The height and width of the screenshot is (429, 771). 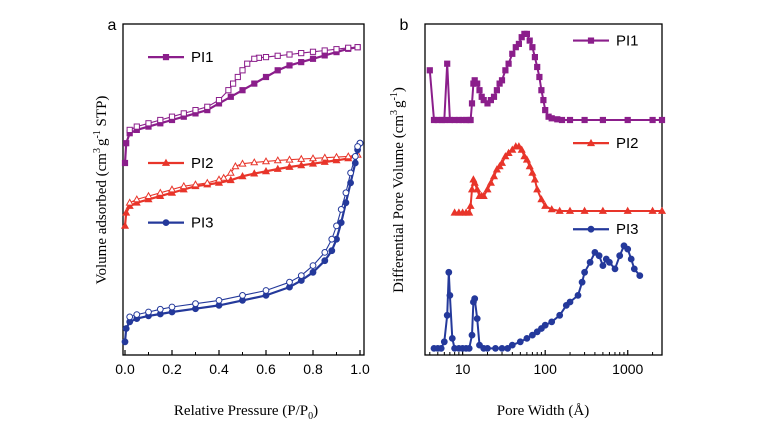 I want to click on legend-entry-pi2: PI2, so click(x=181, y=163).